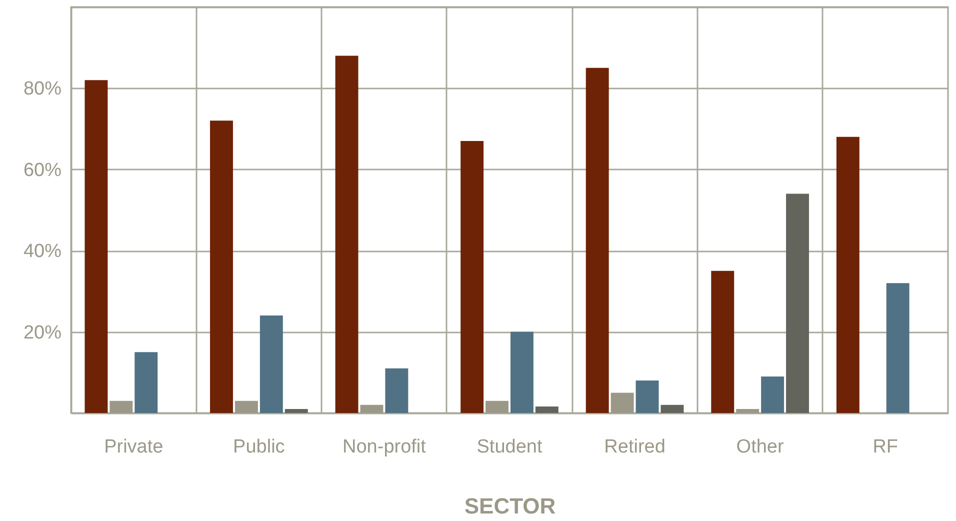 The image size is (956, 521). What do you see at coordinates (134, 447) in the screenshot?
I see `x-tick-label: Private` at bounding box center [134, 447].